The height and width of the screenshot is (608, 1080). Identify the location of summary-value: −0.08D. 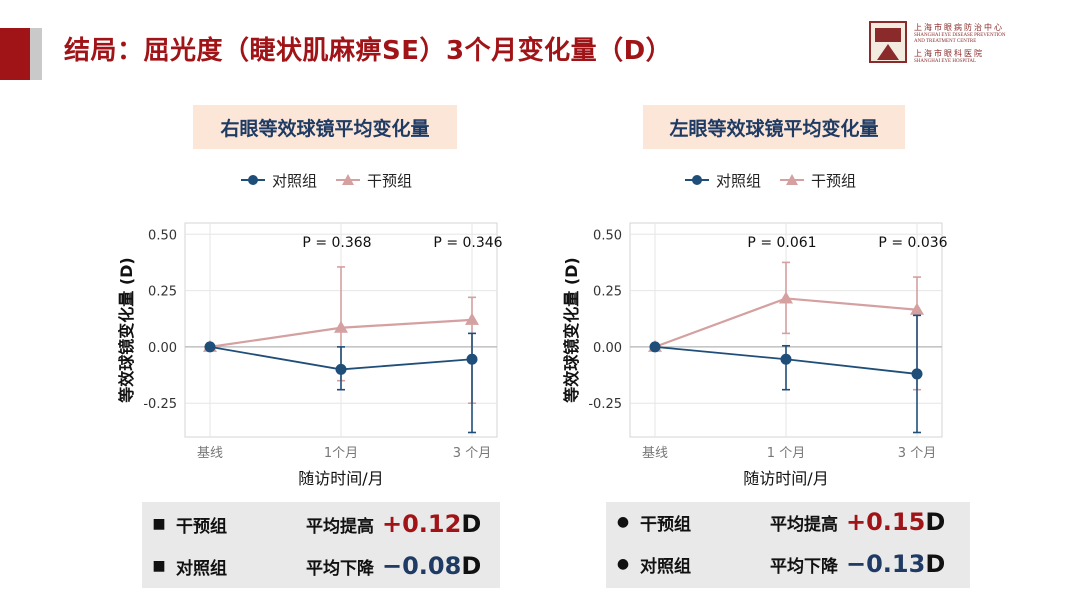
(431, 566).